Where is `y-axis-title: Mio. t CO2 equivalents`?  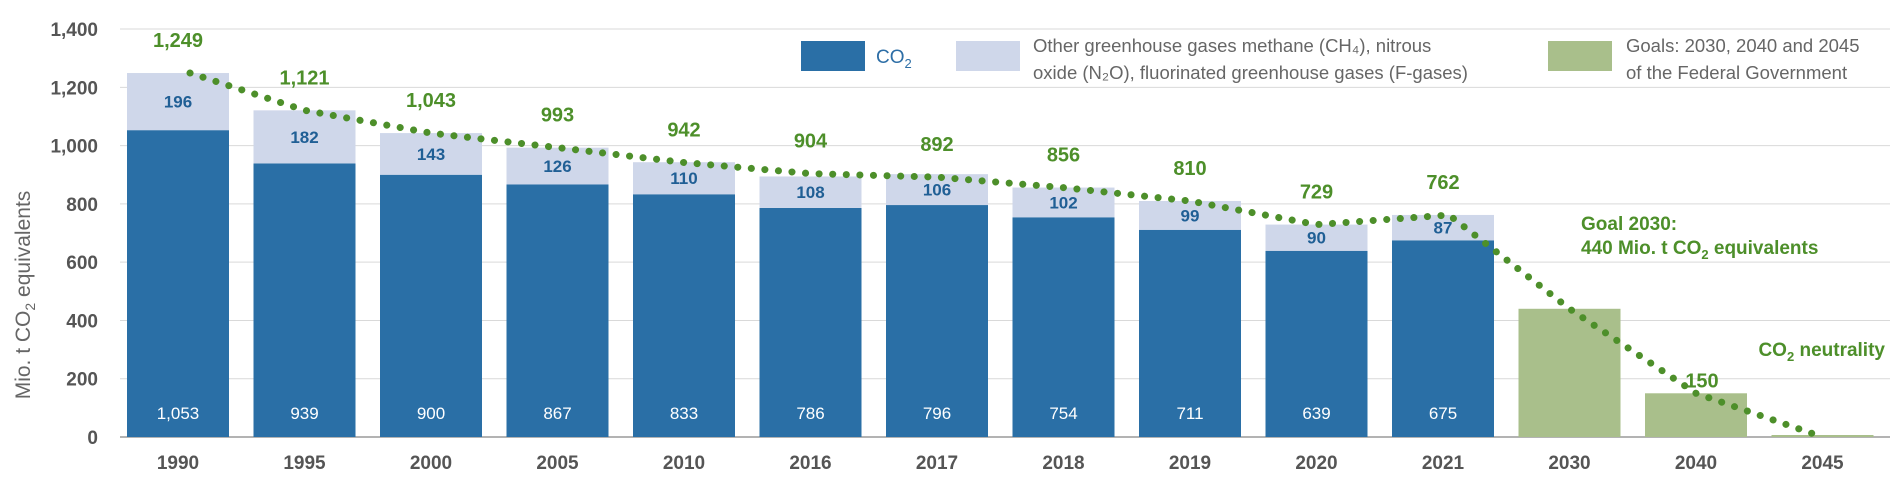
y-axis-title: Mio. t CO2 equivalents is located at coordinates (25, 295).